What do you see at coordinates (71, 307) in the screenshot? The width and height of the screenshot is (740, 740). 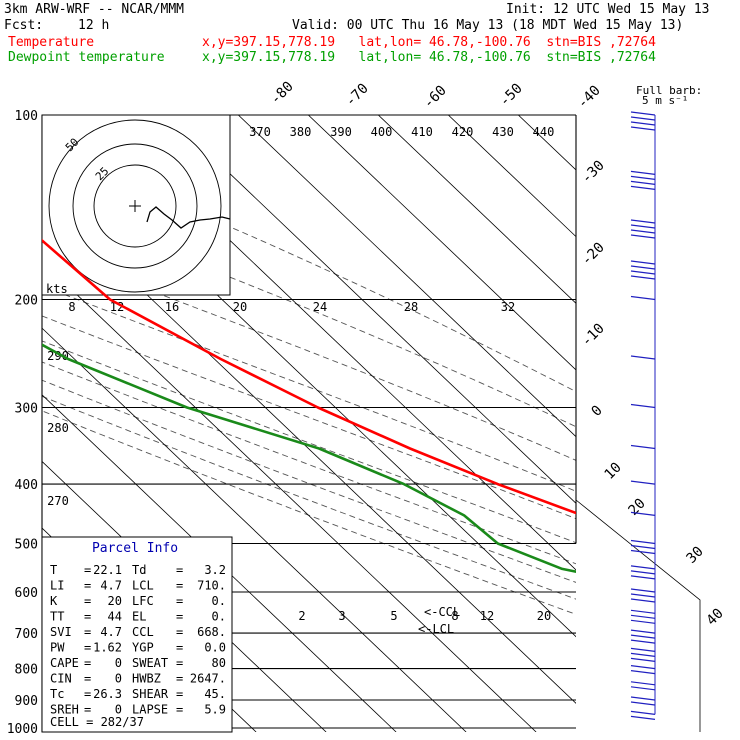 I see `hodograph-speed-tick: 8` at bounding box center [71, 307].